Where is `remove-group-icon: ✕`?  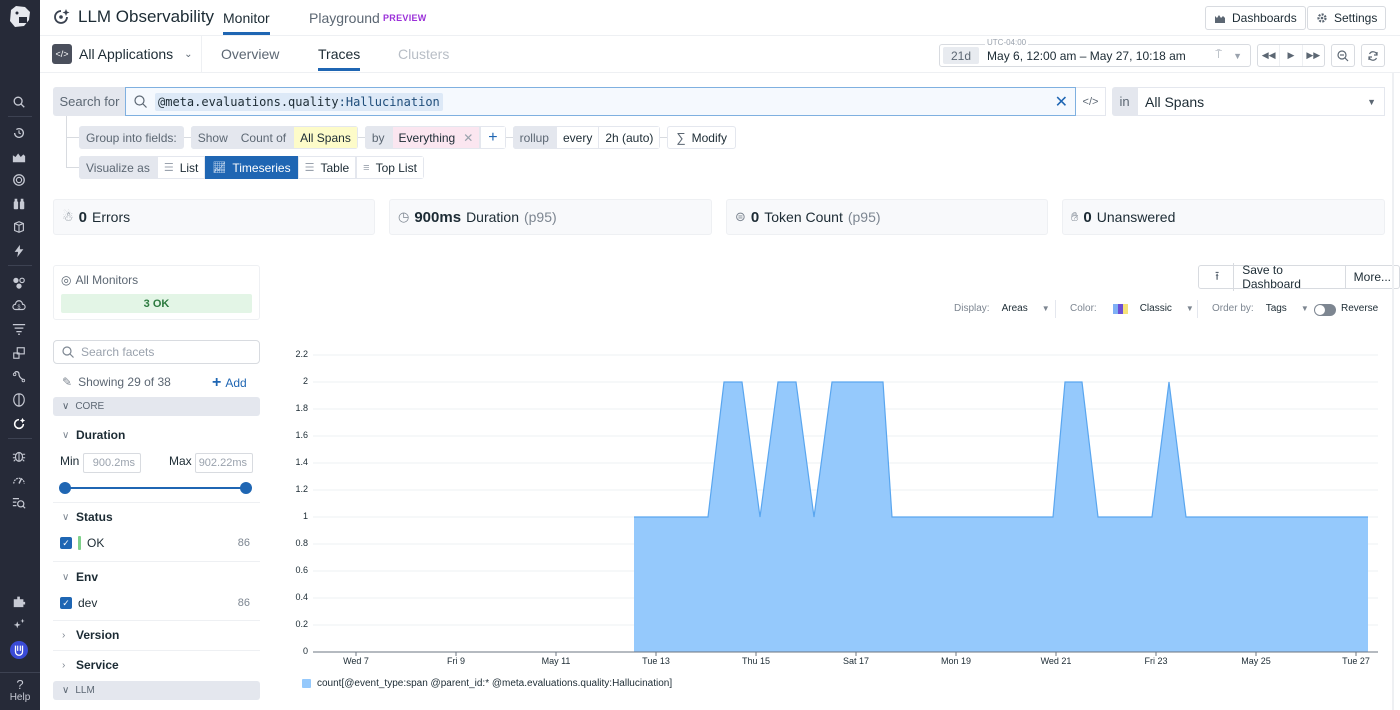
remove-group-icon: ✕ is located at coordinates (468, 137).